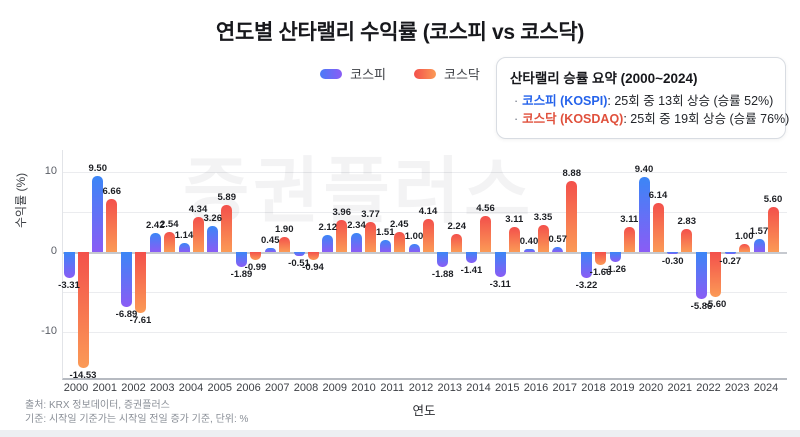  I want to click on x-tick-label: 2013, so click(449, 388).